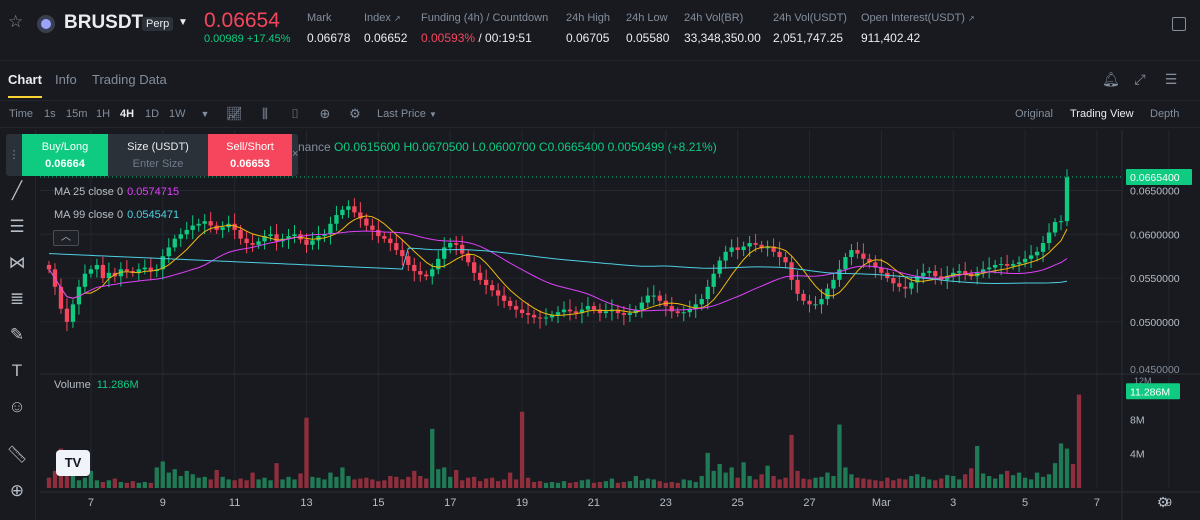 The height and width of the screenshot is (520, 1200). I want to click on ma25-line, so click(558, 271).